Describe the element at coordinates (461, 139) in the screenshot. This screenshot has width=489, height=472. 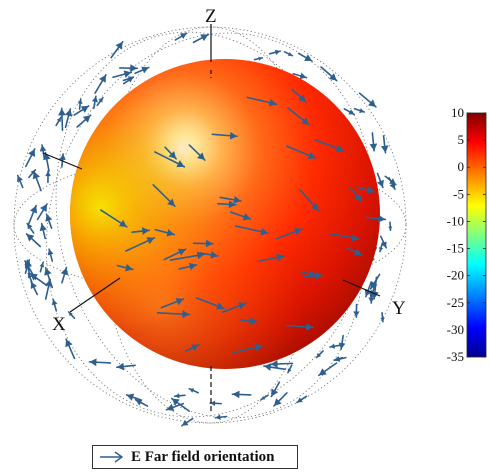
I see `colorbar-tick-label: 5` at that location.